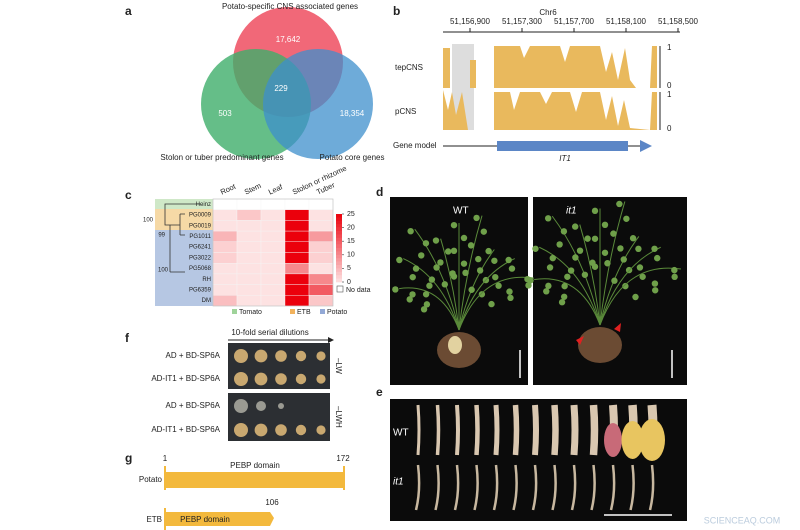 The height and width of the screenshot is (530, 800). I want to click on heatmap-frame, so click(273, 252).